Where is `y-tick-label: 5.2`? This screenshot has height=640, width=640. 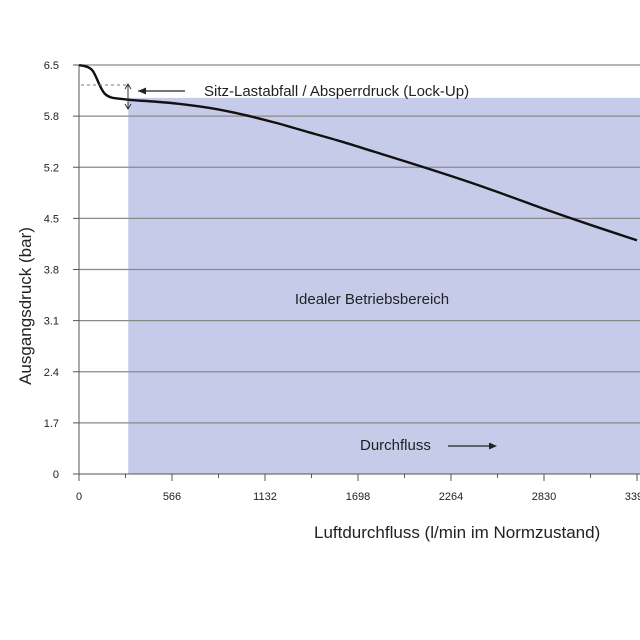 y-tick-label: 5.2 is located at coordinates (51, 168).